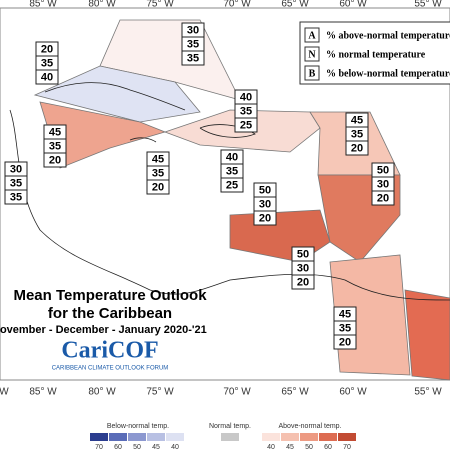  Describe the element at coordinates (138, 426) in the screenshot. I see `scale-label: Below-normal temp.` at that location.